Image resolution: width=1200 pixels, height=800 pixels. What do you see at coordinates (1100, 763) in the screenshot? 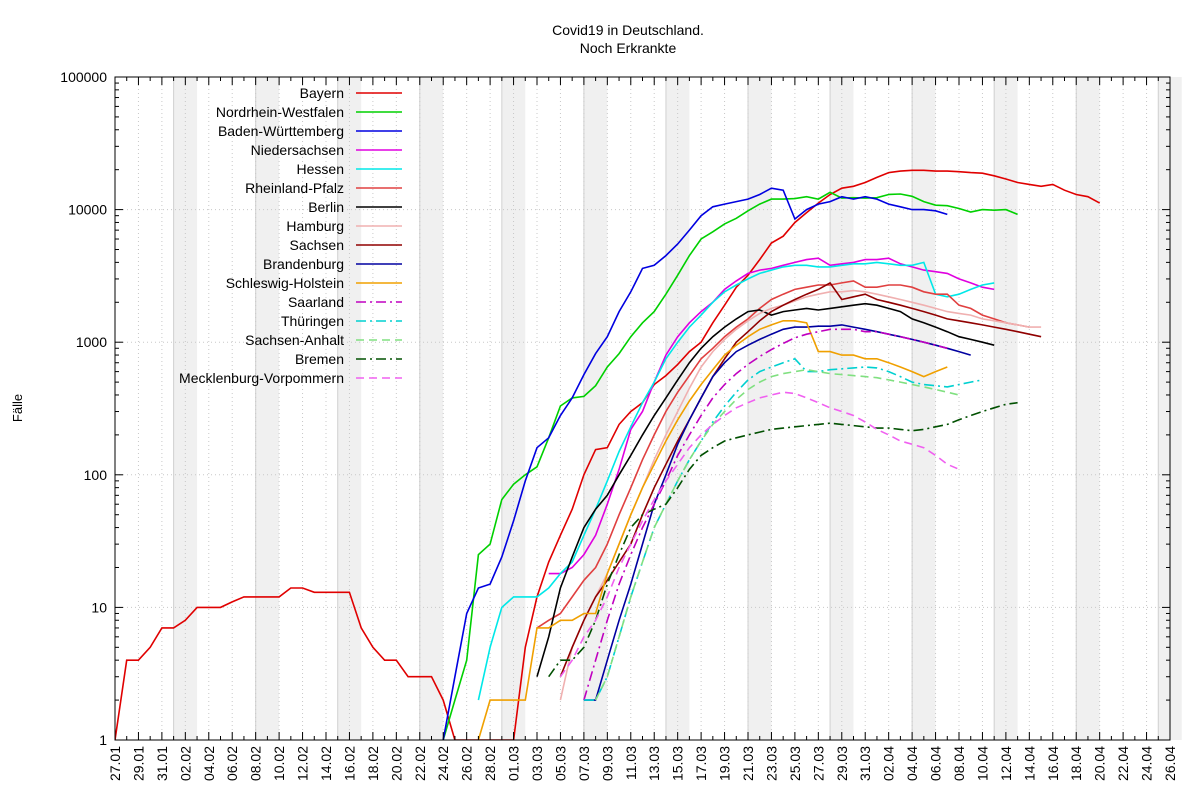
I see `x-tick-label: 20.04` at bounding box center [1100, 763].